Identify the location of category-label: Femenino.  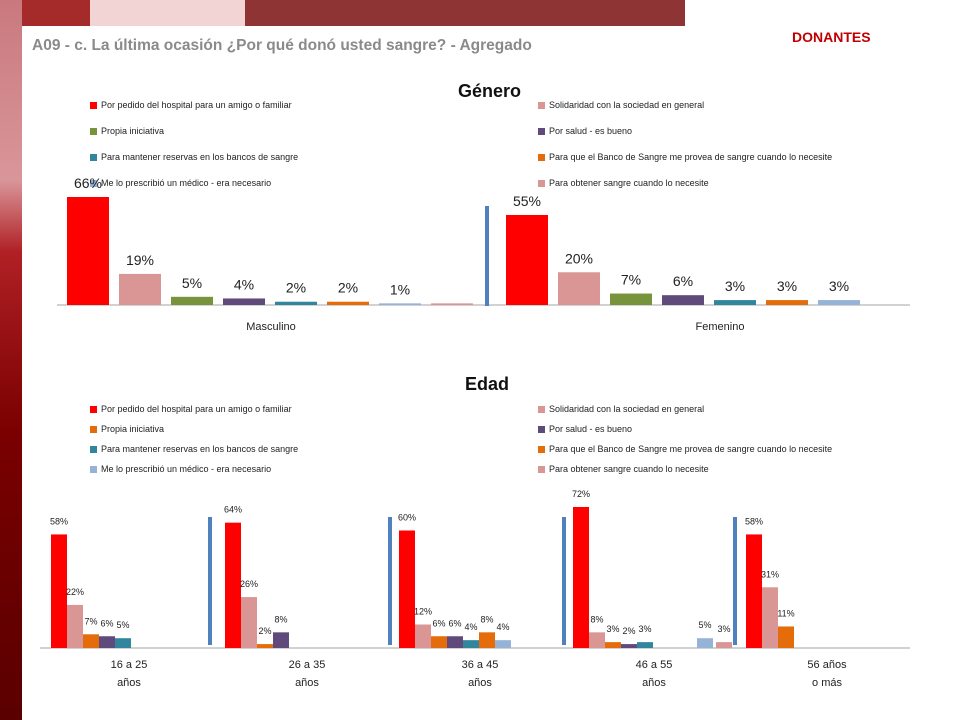
(720, 327).